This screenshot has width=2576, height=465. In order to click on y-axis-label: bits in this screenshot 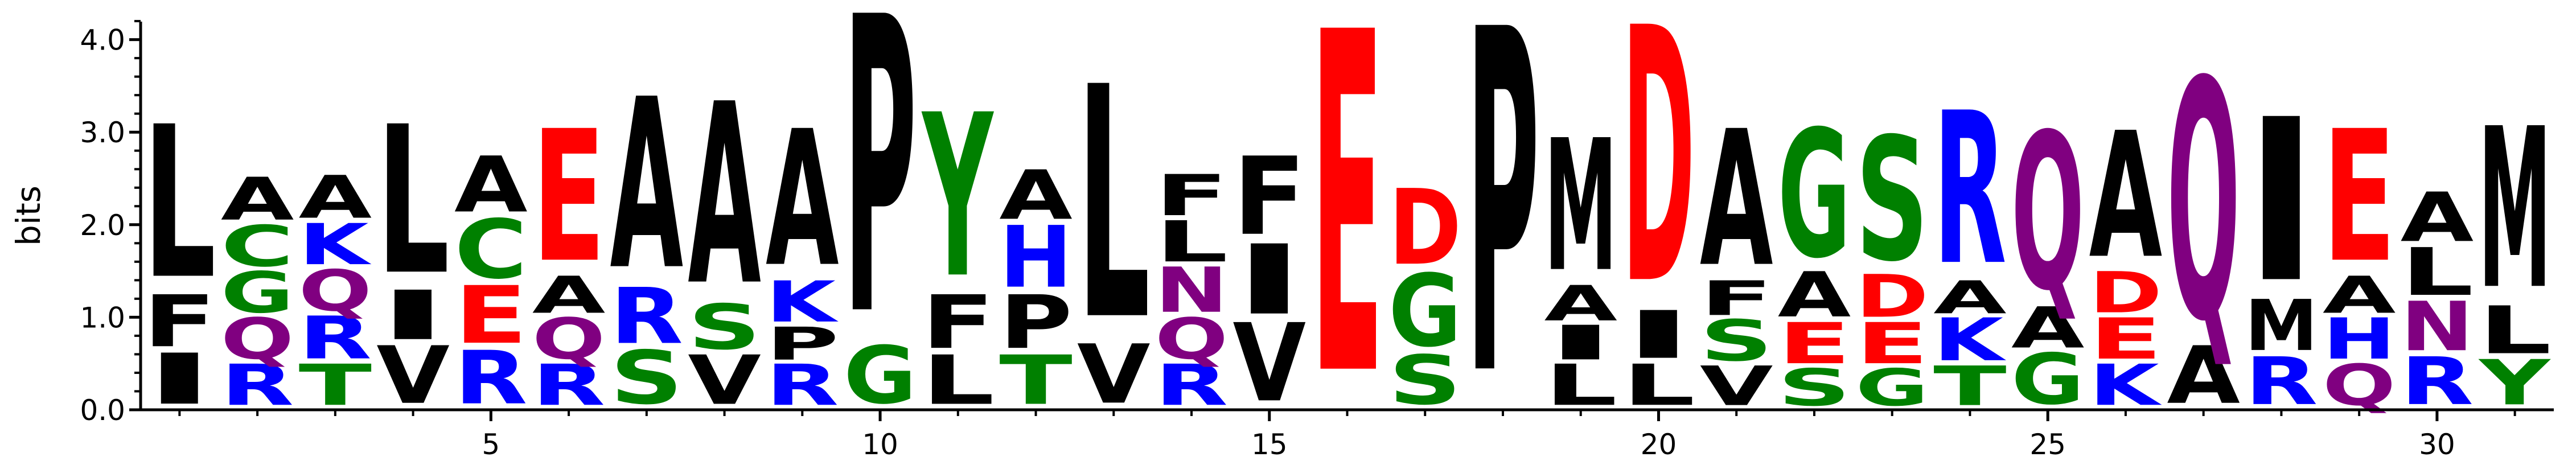, I will do `click(28, 216)`.